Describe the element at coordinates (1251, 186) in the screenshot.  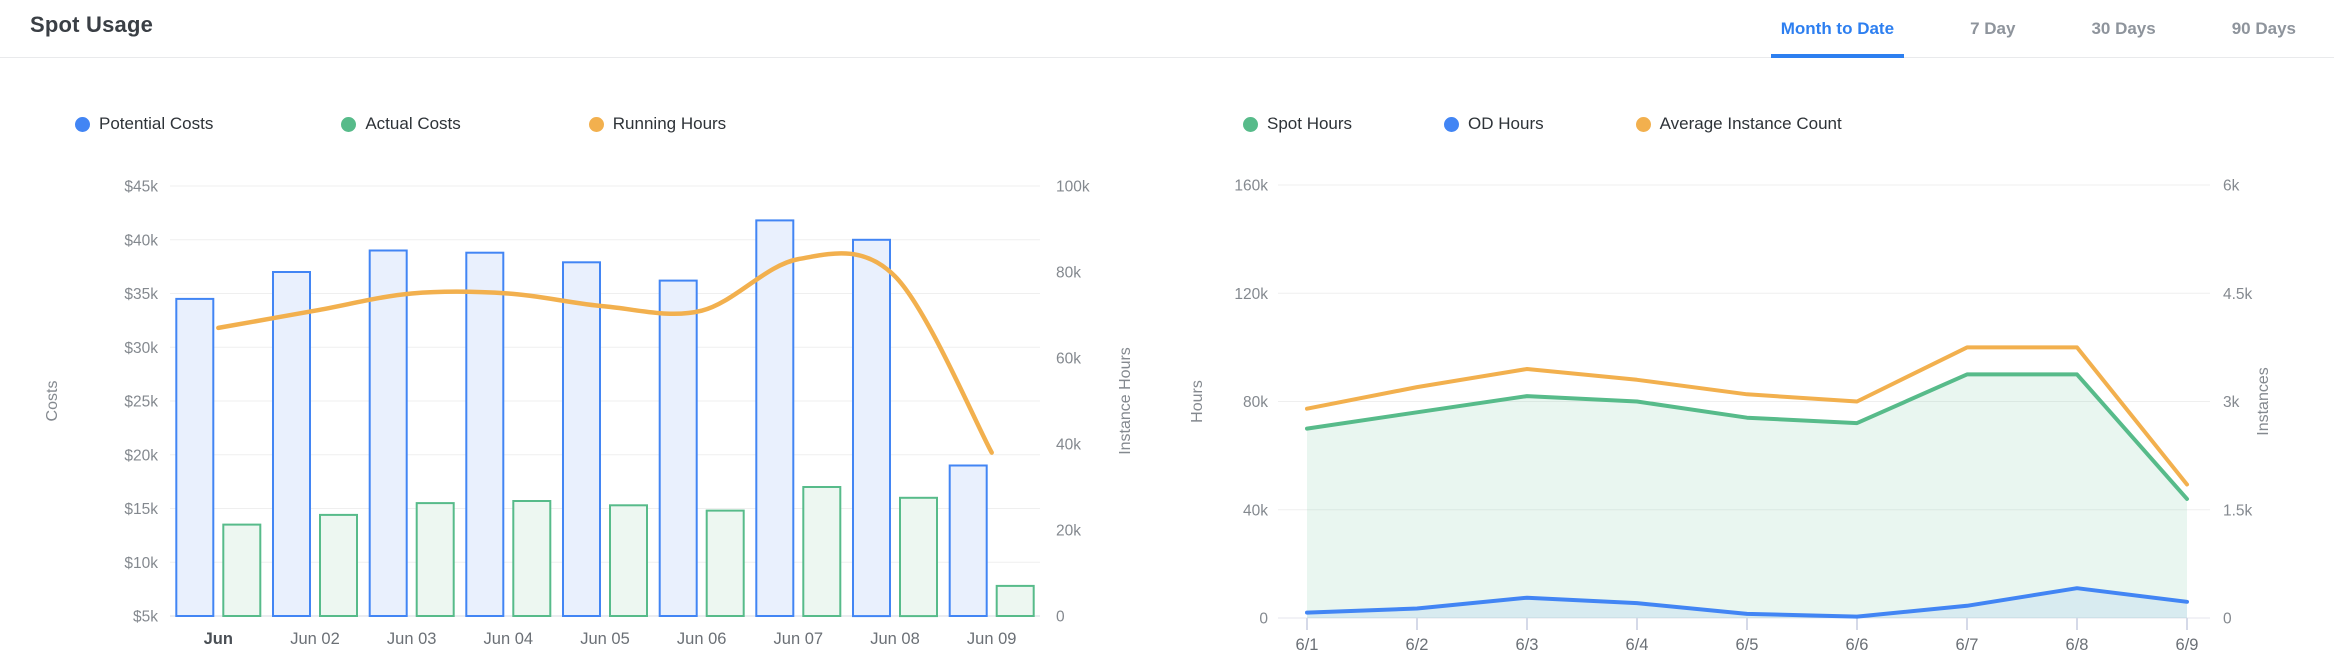
I see `y-axis-tick-label: 160k` at that location.